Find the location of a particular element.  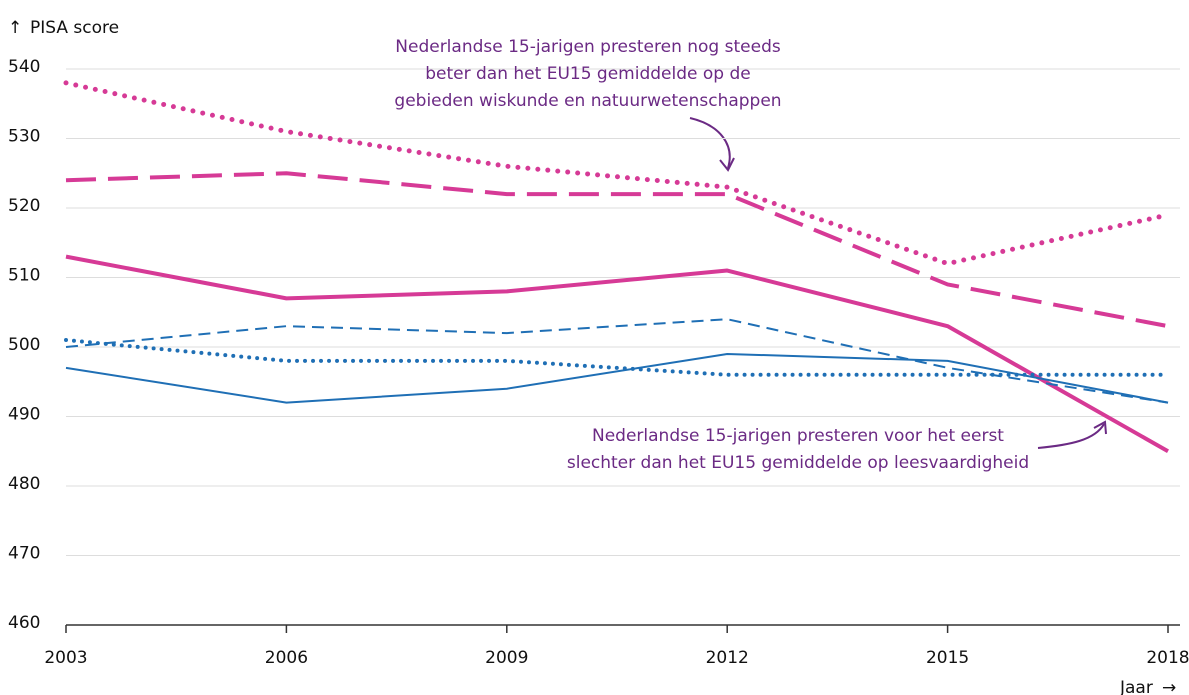

x-axis-label: Jaar is located at coordinates (1136, 686).